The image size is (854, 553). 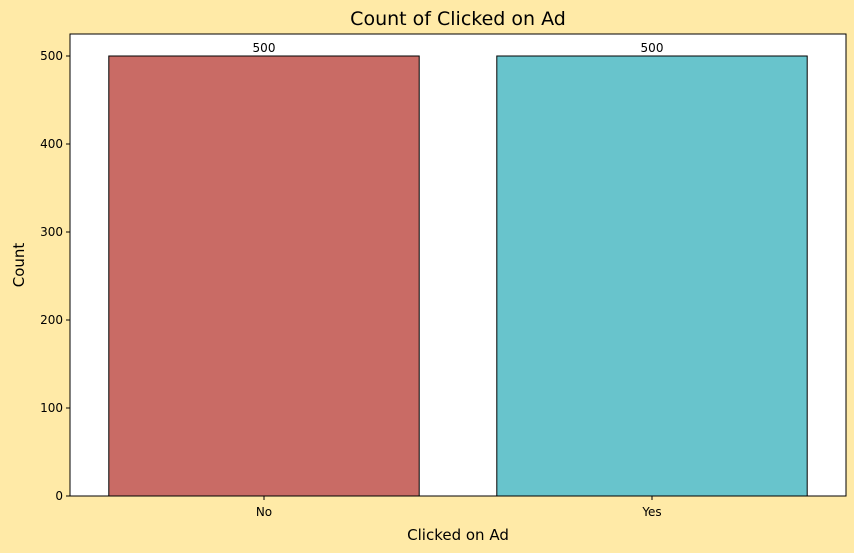 I want to click on y-tick-label: 300, so click(x=51, y=232).